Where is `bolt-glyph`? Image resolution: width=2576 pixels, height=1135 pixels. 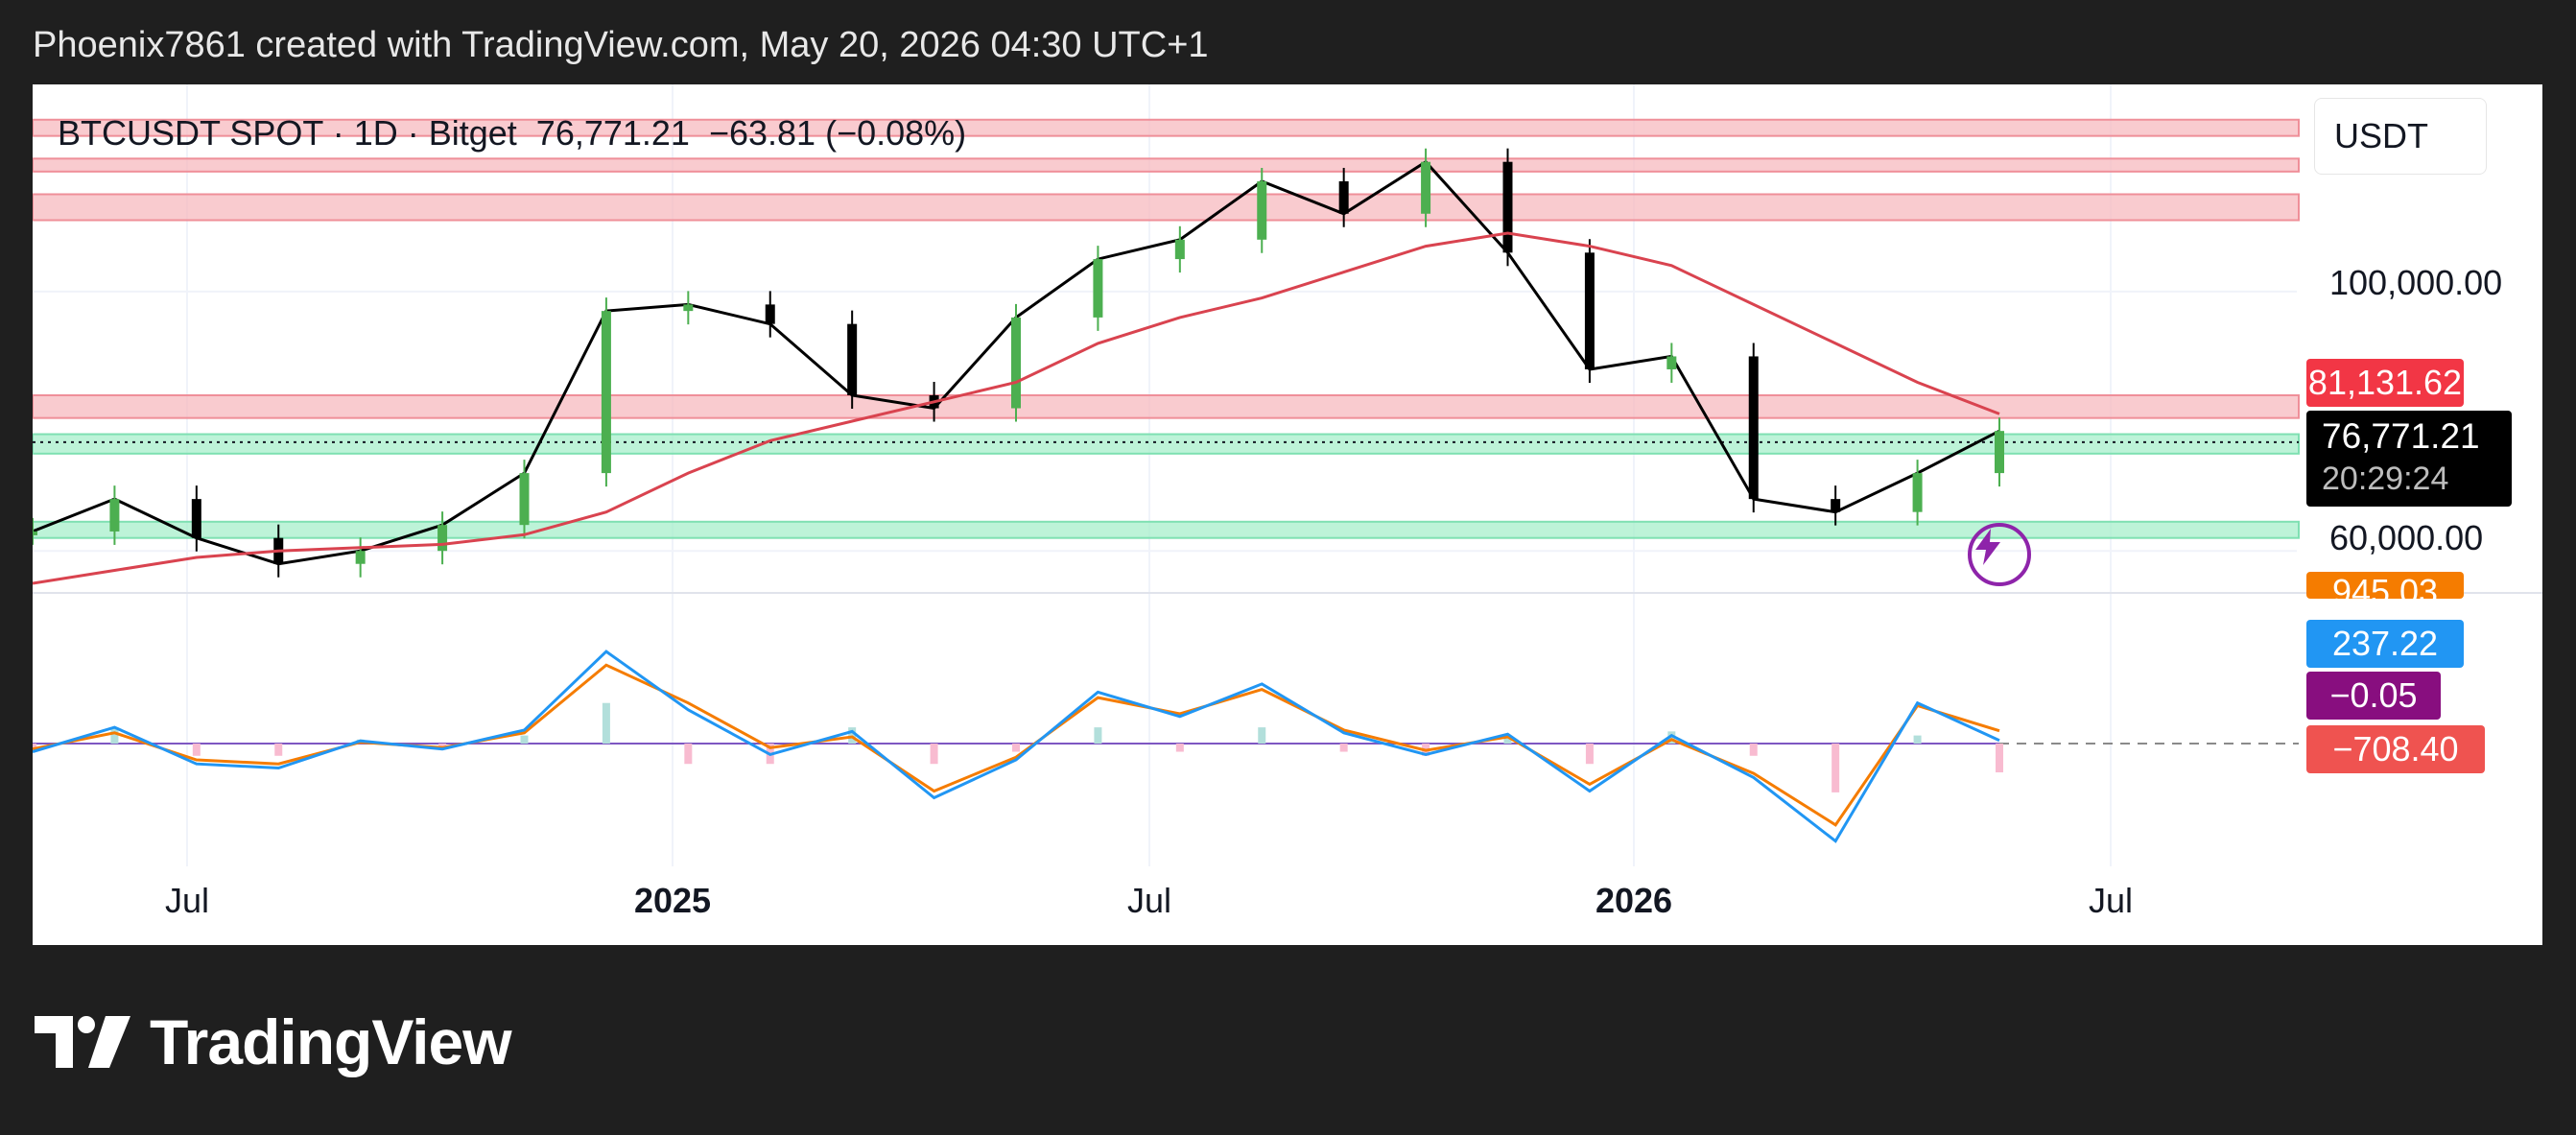 bolt-glyph is located at coordinates (1988, 547).